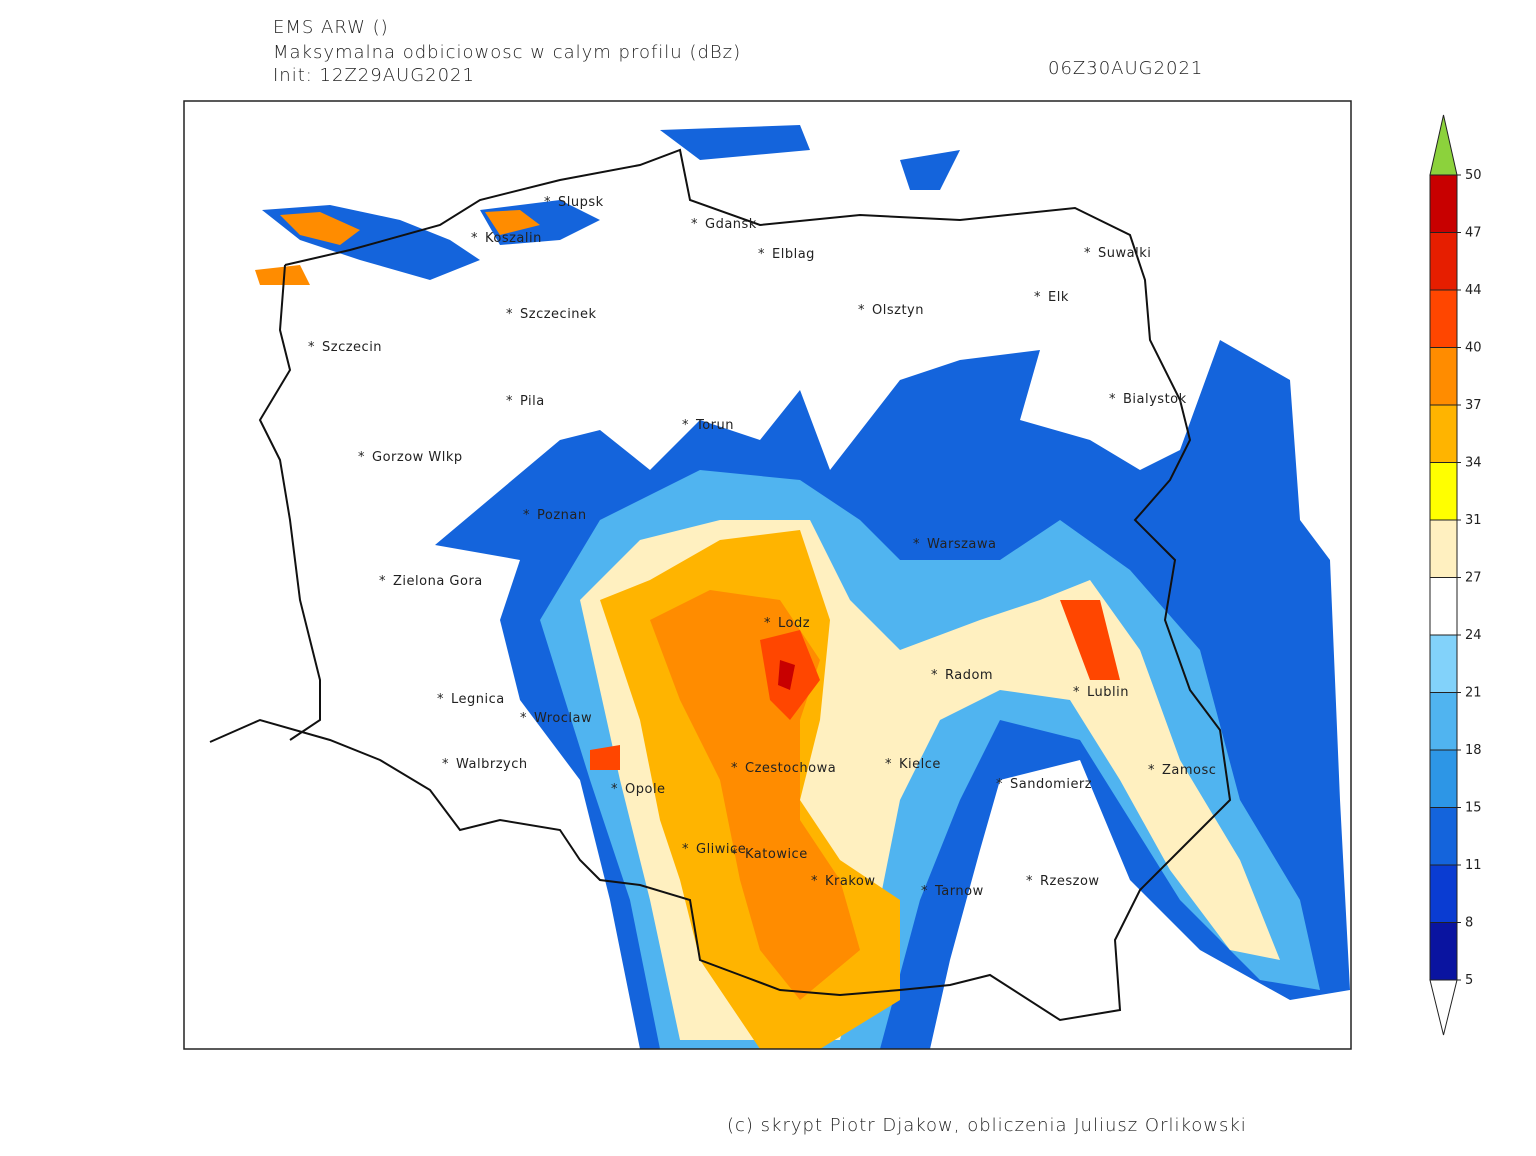 The image size is (1536, 1156). What do you see at coordinates (581, 202) in the screenshot?
I see `city-name: Slupsk` at bounding box center [581, 202].